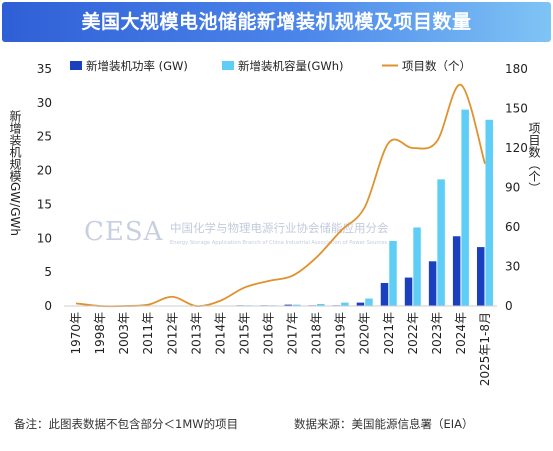 Image resolution: width=553 pixels, height=451 pixels. Describe the element at coordinates (124, 333) in the screenshot. I see `x-tick-label: 2003年` at that location.